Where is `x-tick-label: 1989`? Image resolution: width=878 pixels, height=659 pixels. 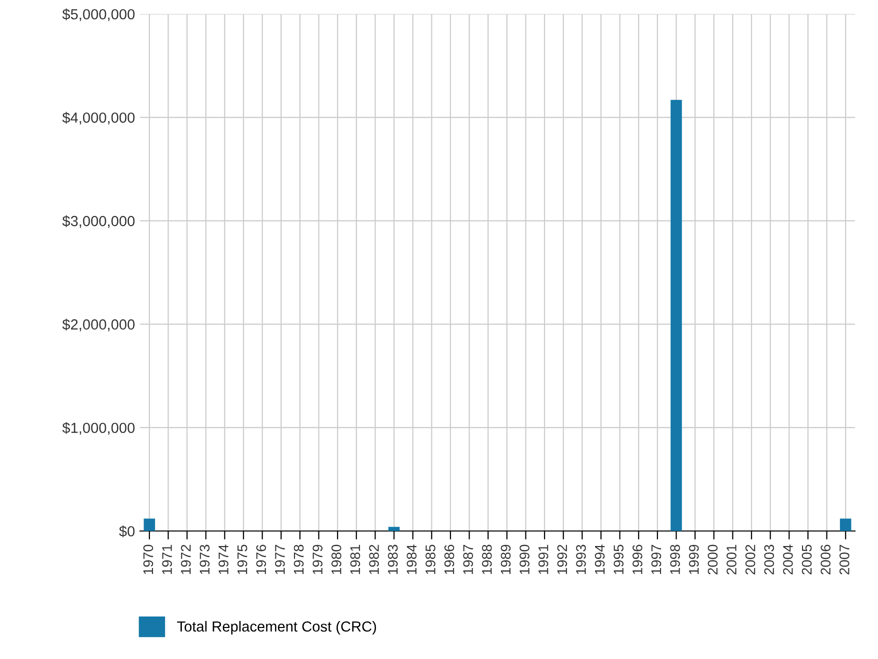
x-tick-label: 1989 is located at coordinates (505, 559).